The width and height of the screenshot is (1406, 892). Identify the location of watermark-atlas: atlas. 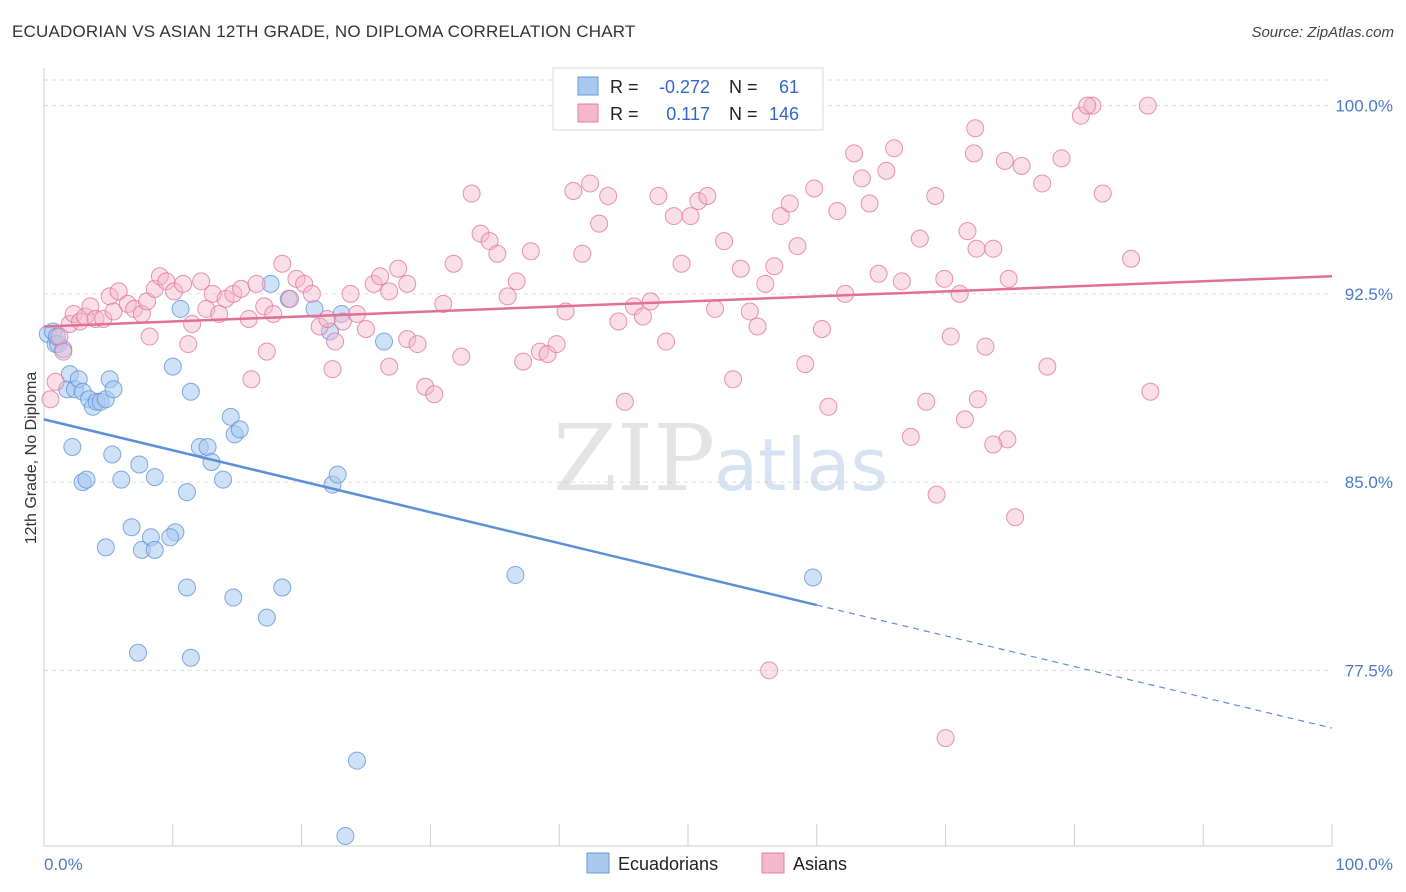
(801, 465).